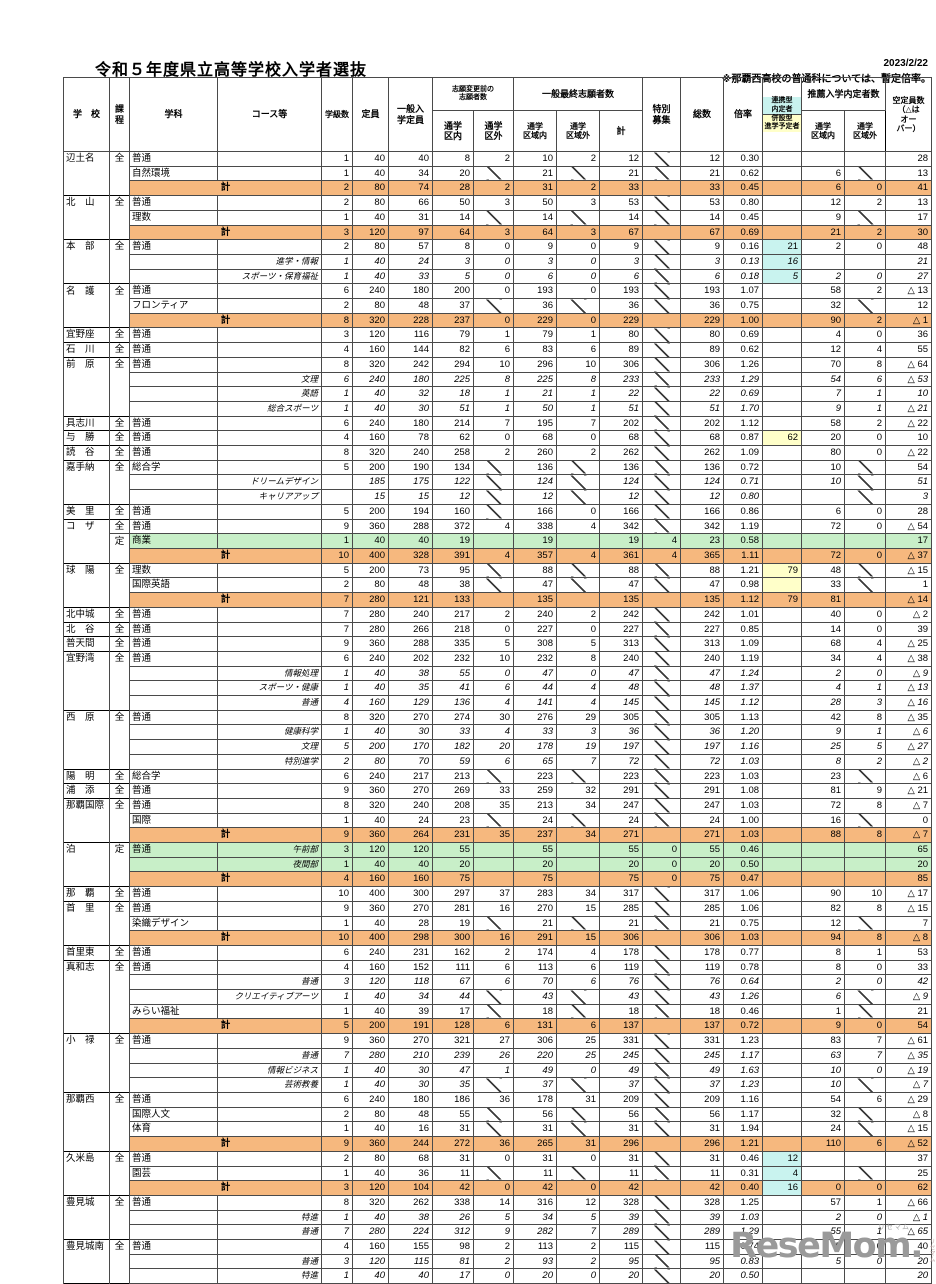 The height and width of the screenshot is (1284, 936). What do you see at coordinates (909, 1100) in the screenshot?
I see `value-cell: △ 29` at bounding box center [909, 1100].